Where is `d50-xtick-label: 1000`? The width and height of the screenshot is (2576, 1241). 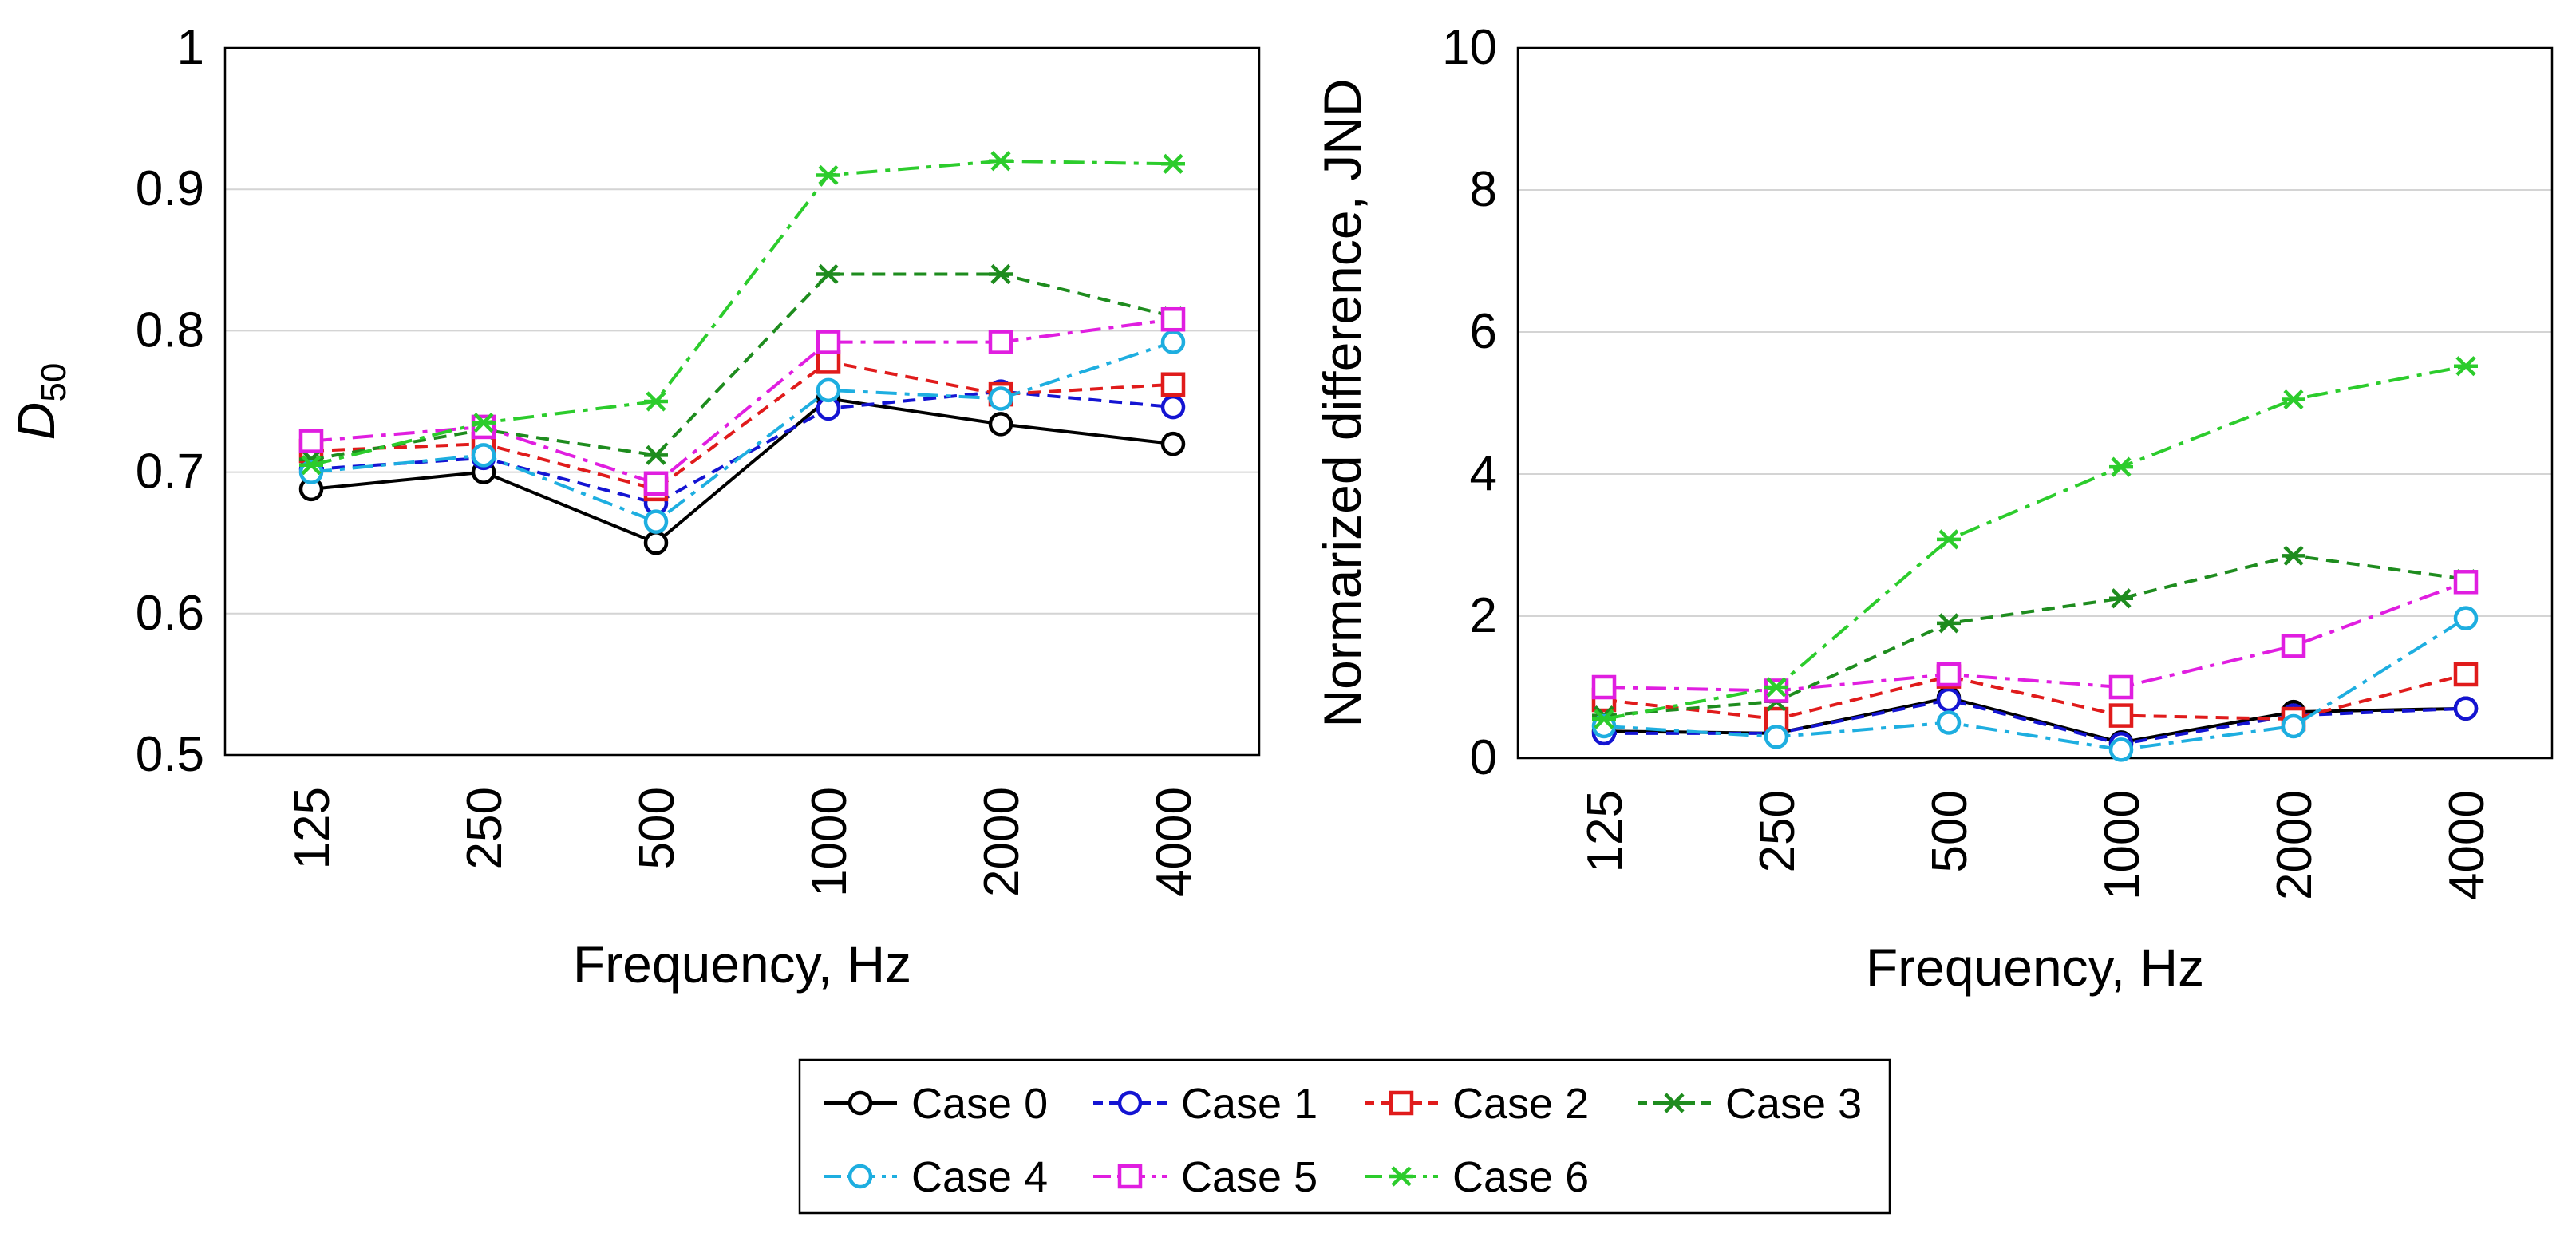 d50-xtick-label: 1000 is located at coordinates (829, 842).